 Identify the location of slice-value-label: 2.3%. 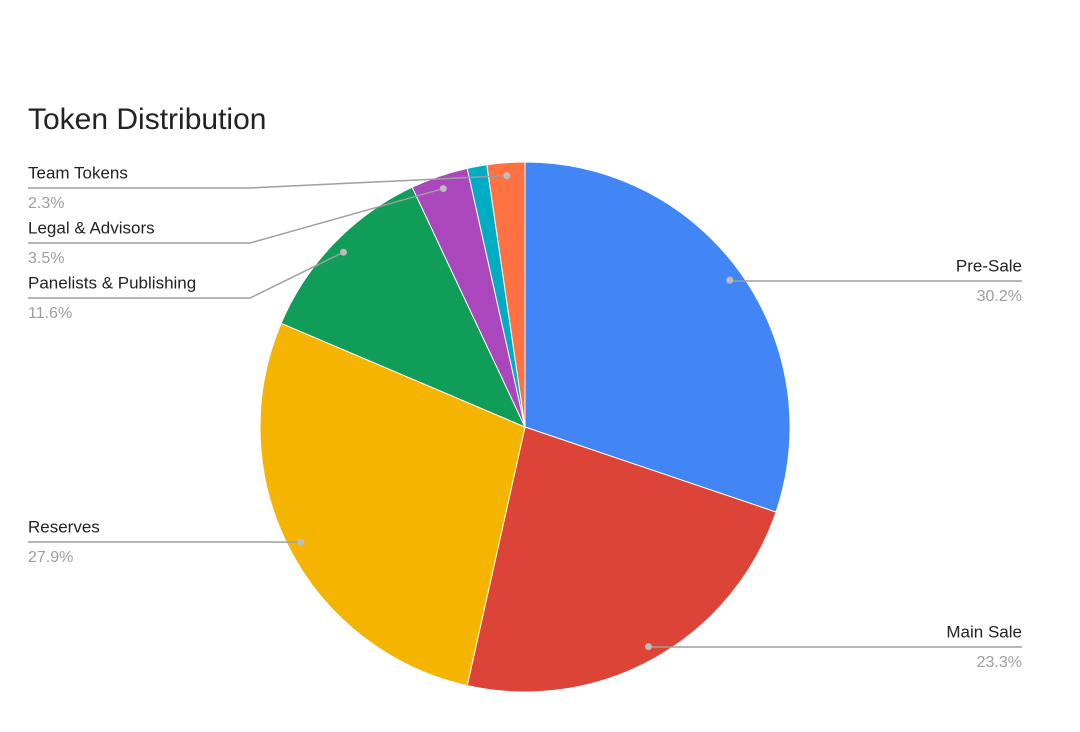
(46, 203).